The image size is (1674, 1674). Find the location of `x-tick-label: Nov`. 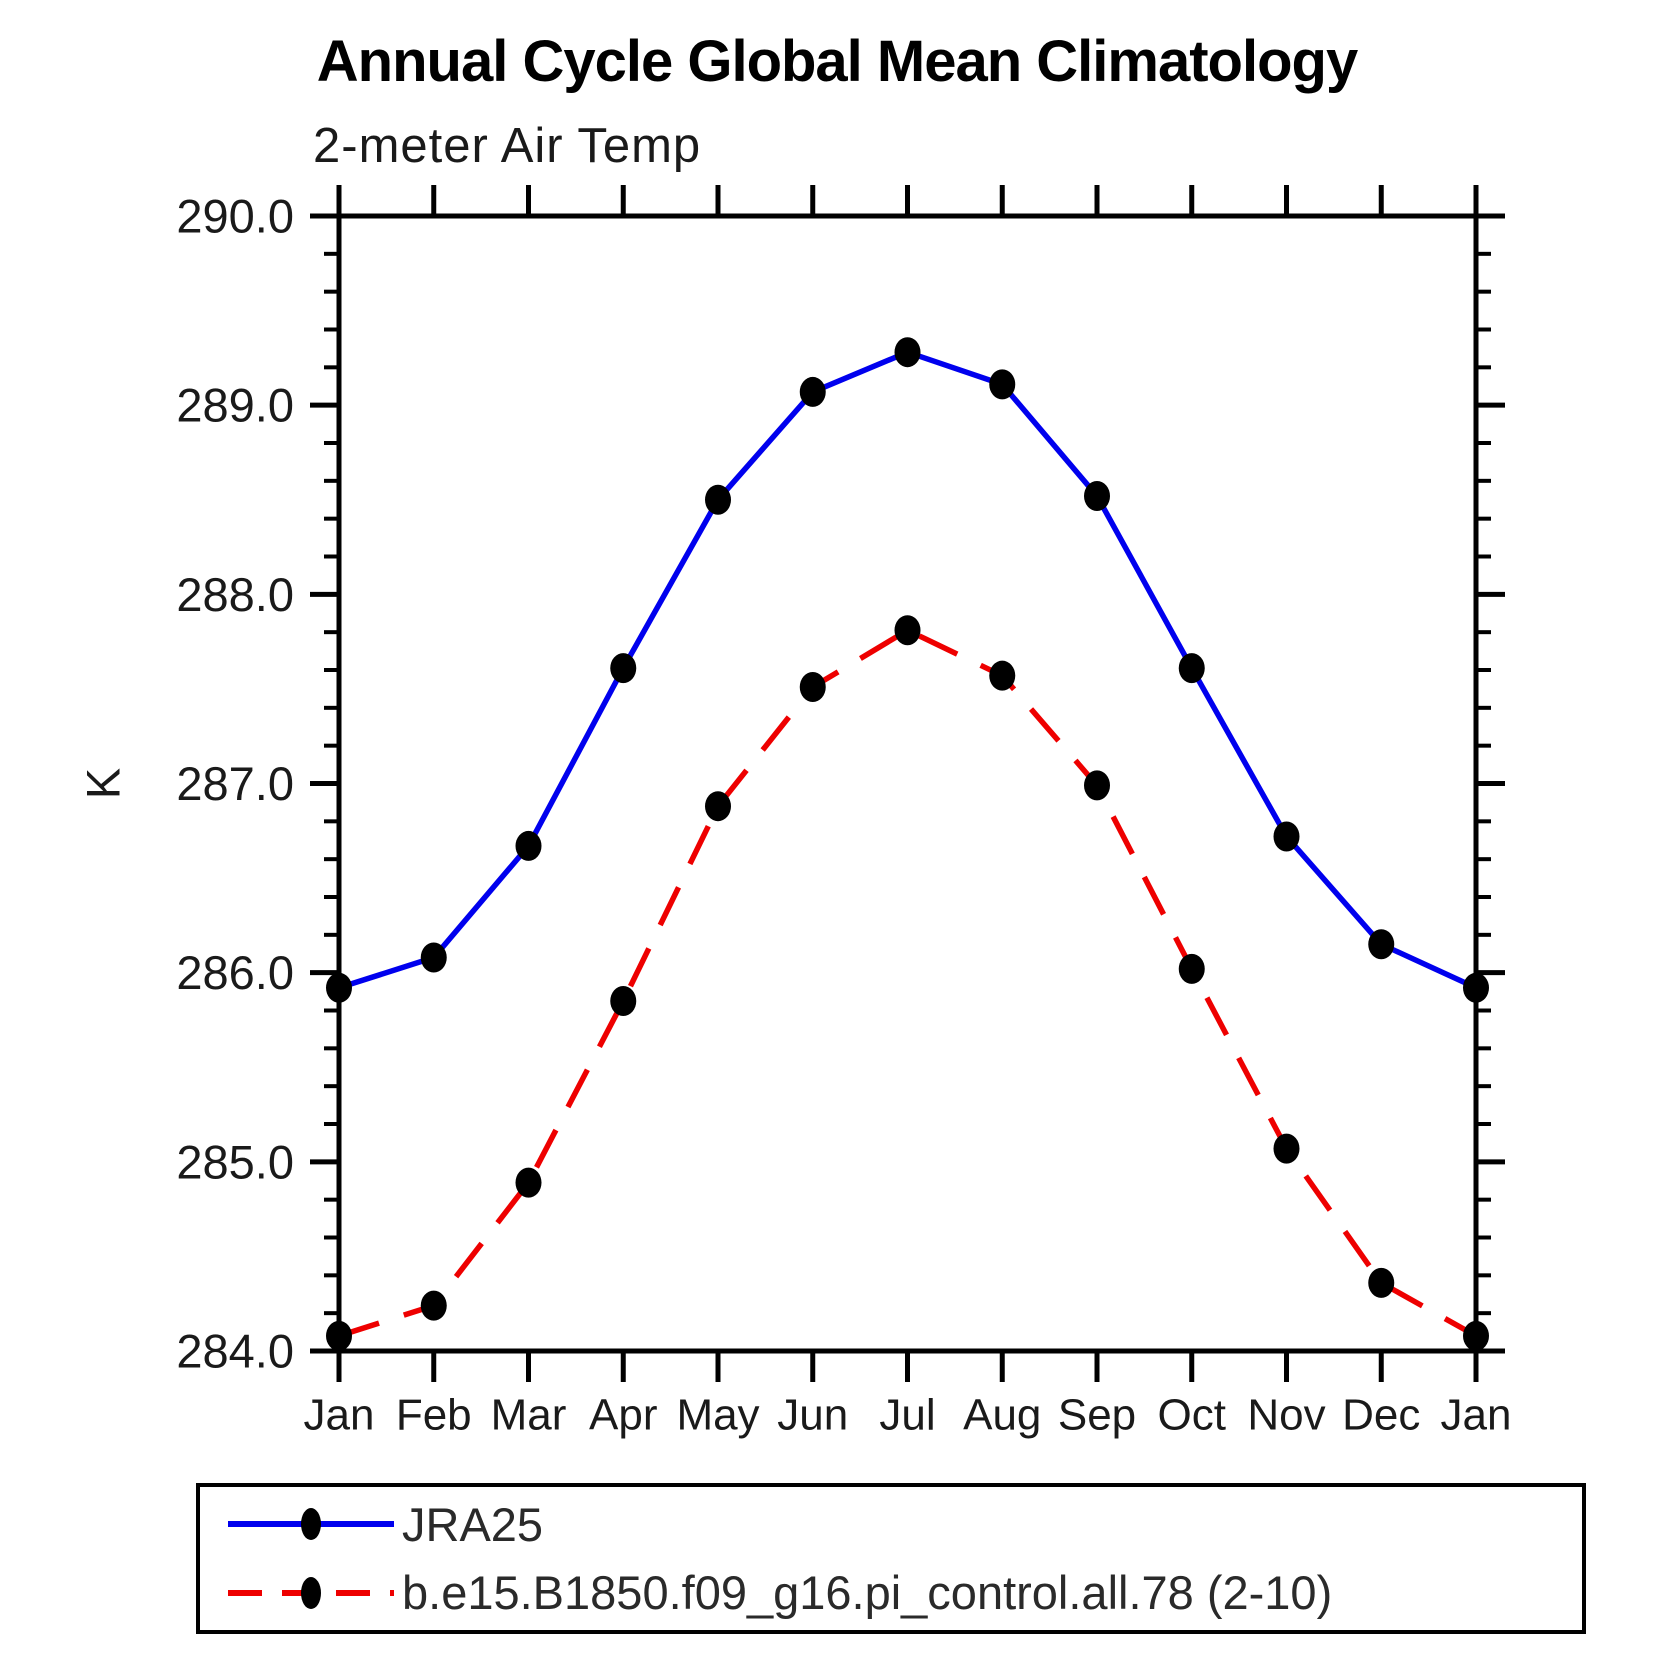

x-tick-label: Nov is located at coordinates (1286, 1415).